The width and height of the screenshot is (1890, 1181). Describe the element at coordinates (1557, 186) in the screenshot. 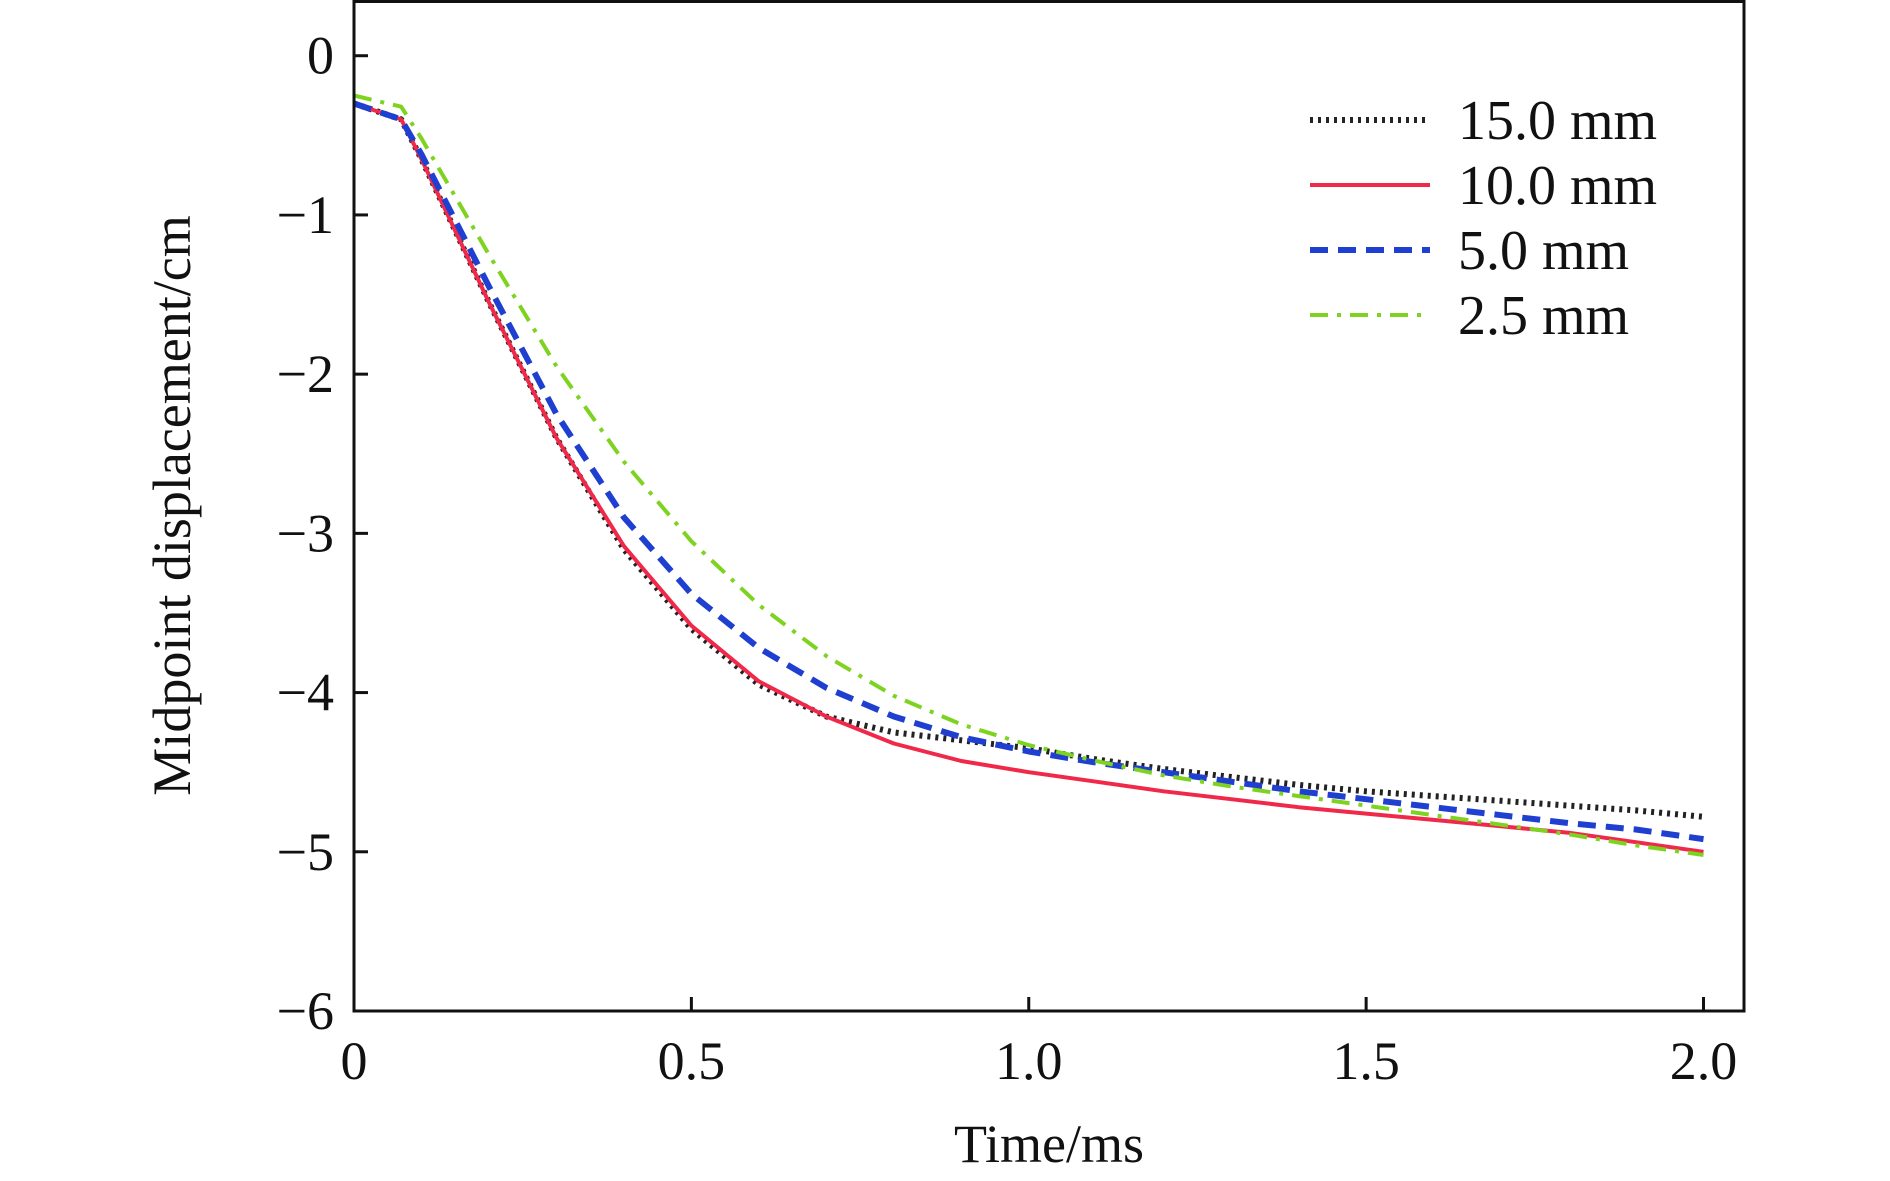

I see `legend-label-1: 10.0 mm` at that location.